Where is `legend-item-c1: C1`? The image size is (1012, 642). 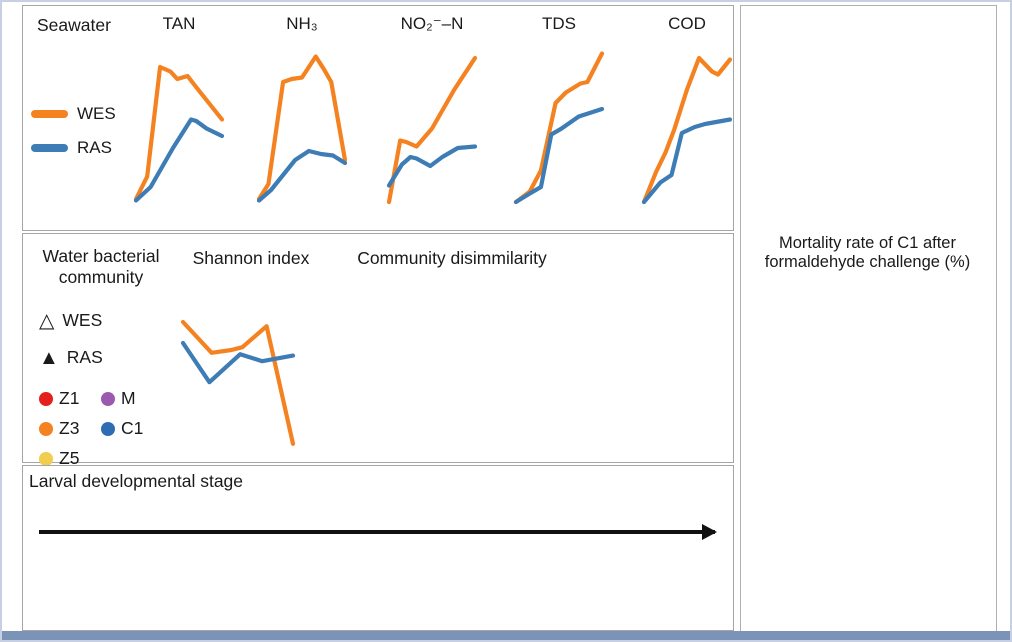 legend-item-c1: C1 is located at coordinates (132, 428).